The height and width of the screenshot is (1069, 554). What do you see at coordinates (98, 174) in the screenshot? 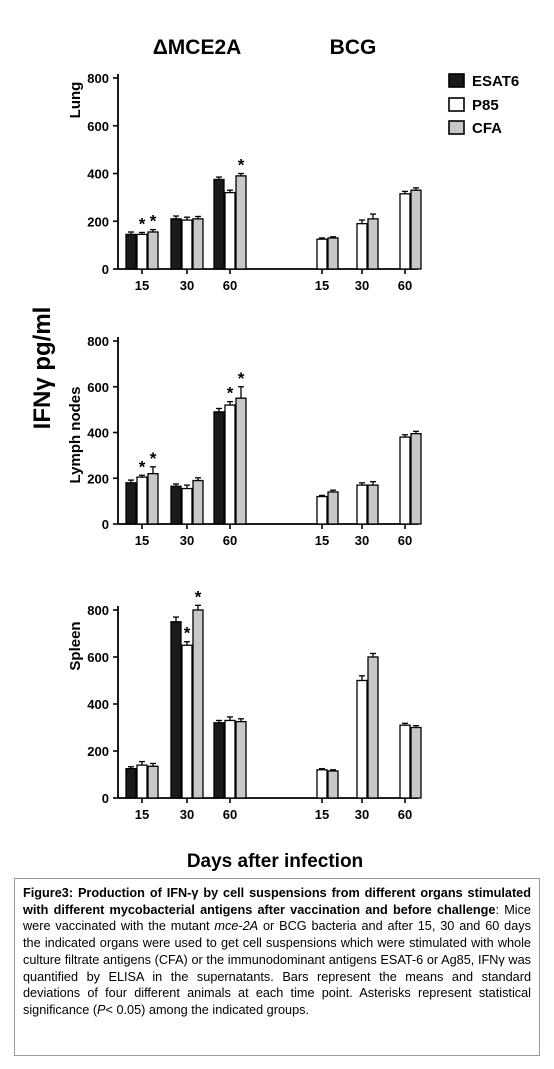
I see `lung-y-tick-label: 400` at bounding box center [98, 174].